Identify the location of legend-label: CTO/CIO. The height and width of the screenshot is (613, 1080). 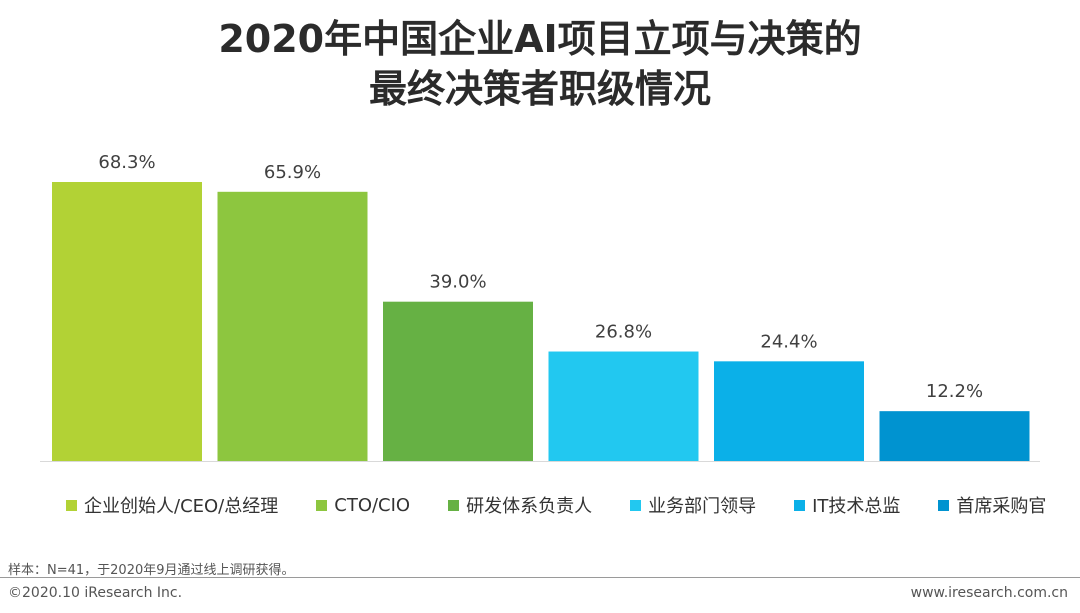
(372, 505).